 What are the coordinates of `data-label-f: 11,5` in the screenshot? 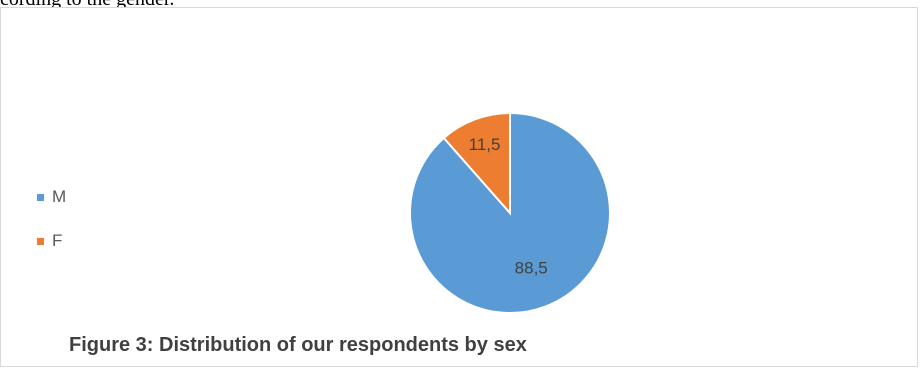 It's located at (485, 144).